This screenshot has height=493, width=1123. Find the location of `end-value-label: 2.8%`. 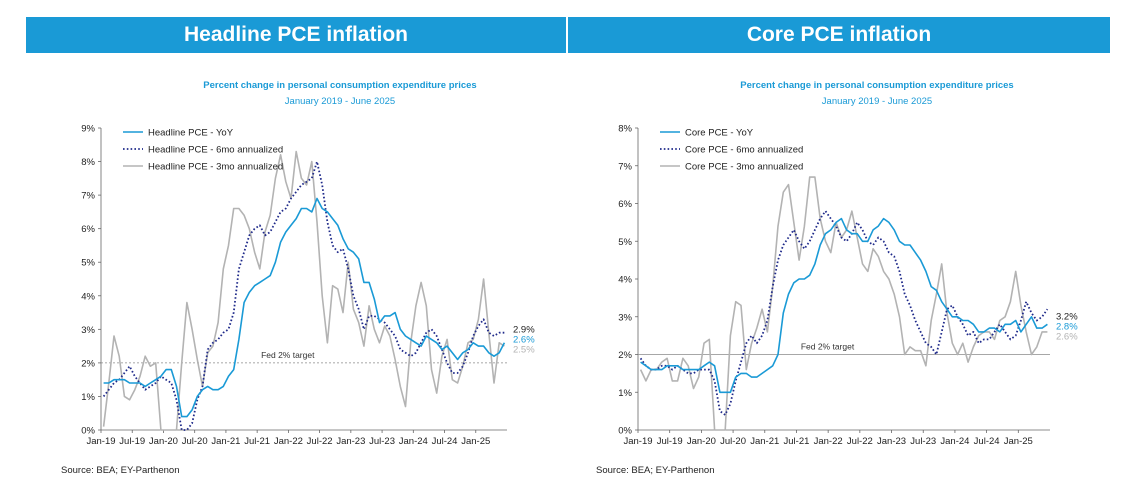

end-value-label: 2.8% is located at coordinates (1067, 326).